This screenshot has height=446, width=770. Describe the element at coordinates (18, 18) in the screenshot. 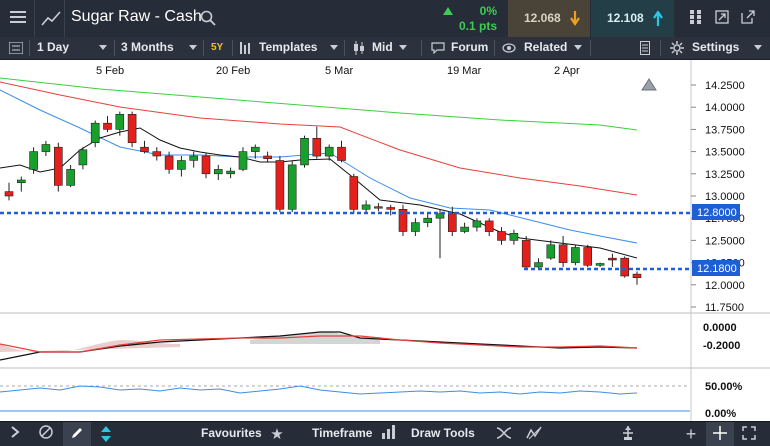

I see `menu-icon` at that location.